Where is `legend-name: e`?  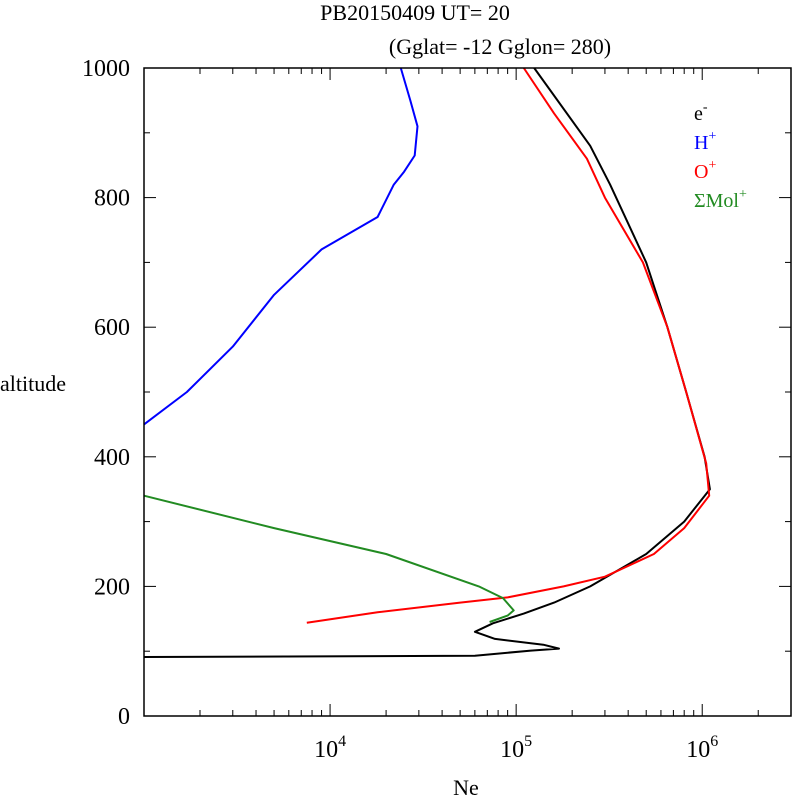
legend-name: e is located at coordinates (698, 114).